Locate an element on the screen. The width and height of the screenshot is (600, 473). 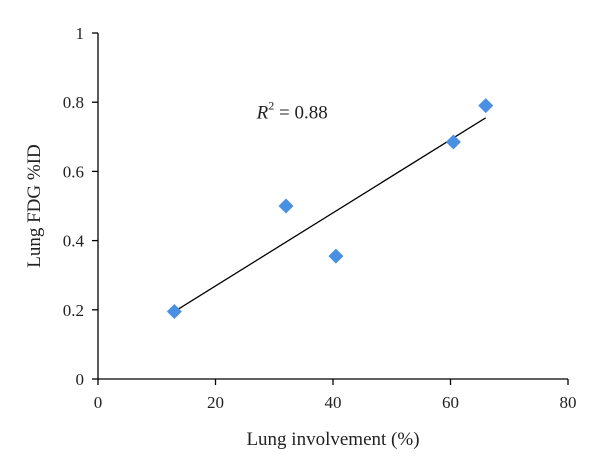
y-tick-label: 1 is located at coordinates (80, 33).